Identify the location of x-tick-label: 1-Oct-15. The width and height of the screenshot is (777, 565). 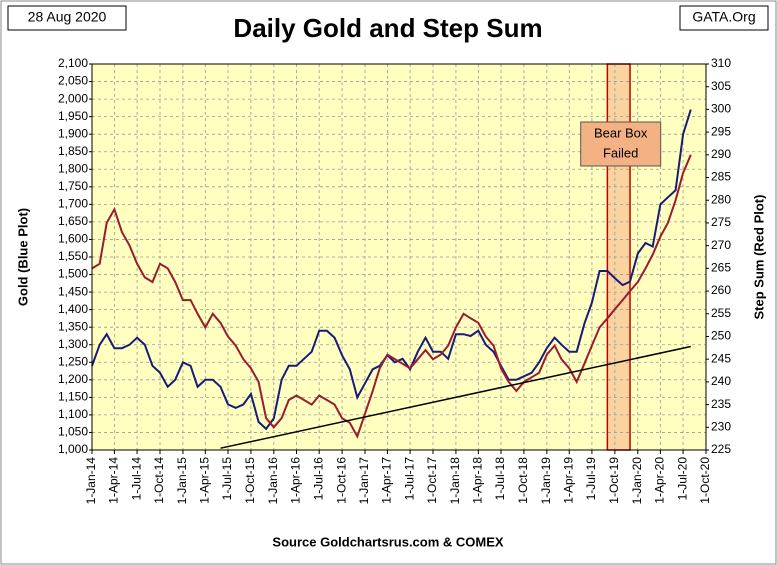
(250, 480).